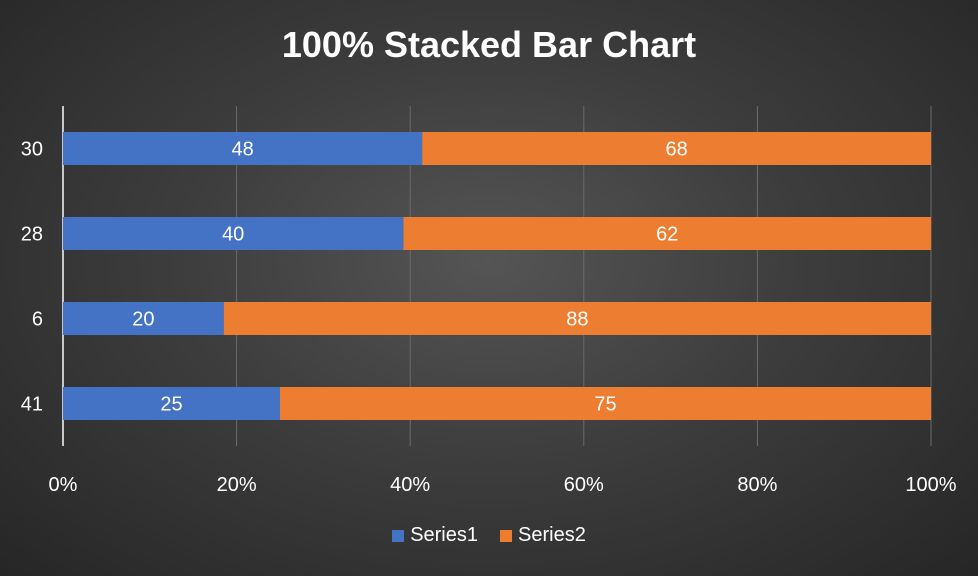 The width and height of the screenshot is (978, 576). I want to click on legend-item-series2: Series2, so click(543, 535).